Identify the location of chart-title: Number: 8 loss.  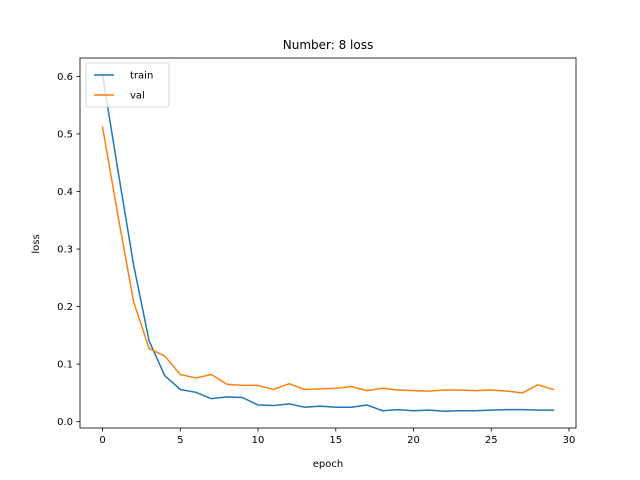
(328, 45).